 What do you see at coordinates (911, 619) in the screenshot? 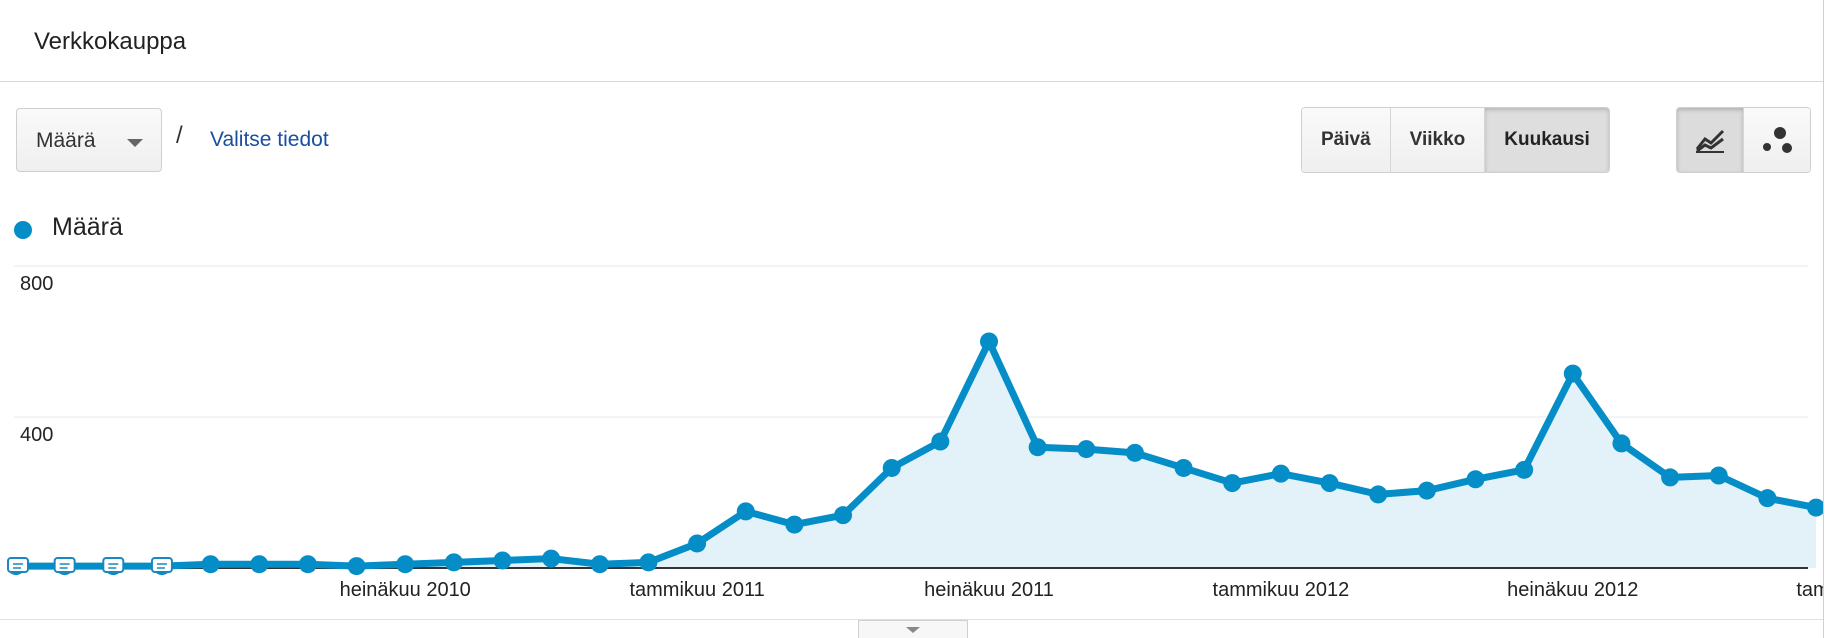
I see `chart-bottom-divider` at bounding box center [911, 619].